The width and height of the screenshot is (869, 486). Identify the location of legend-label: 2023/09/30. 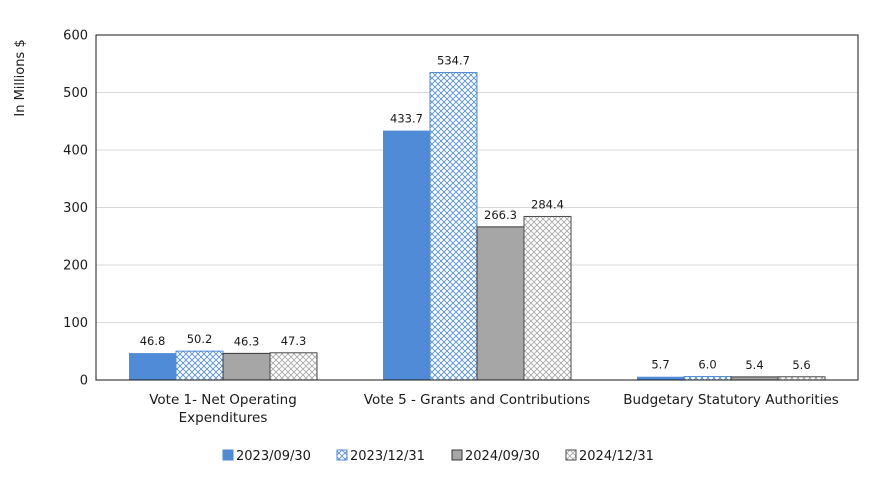
(273, 456).